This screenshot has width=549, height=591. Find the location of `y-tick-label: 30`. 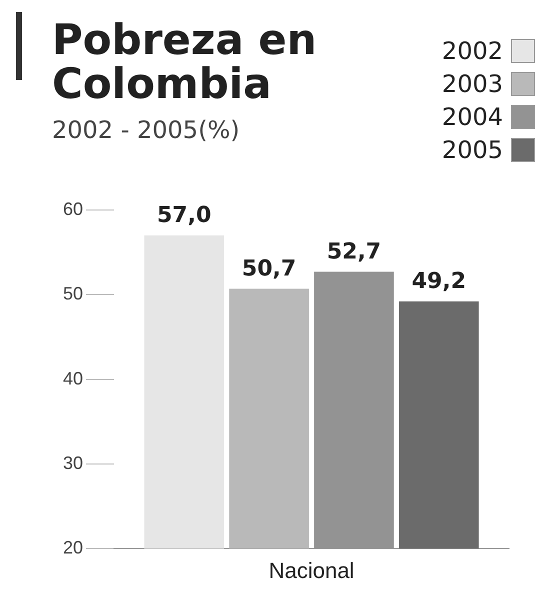

y-tick-label: 30 is located at coordinates (73, 462).